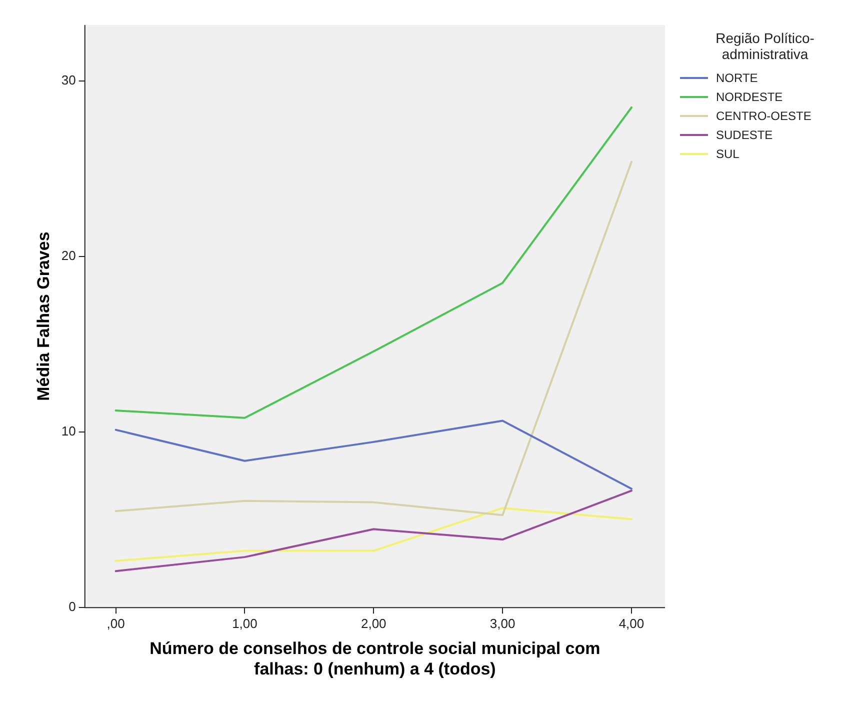 Image resolution: width=867 pixels, height=709 pixels. Describe the element at coordinates (245, 623) in the screenshot. I see `x-tick-label: 1,00` at that location.